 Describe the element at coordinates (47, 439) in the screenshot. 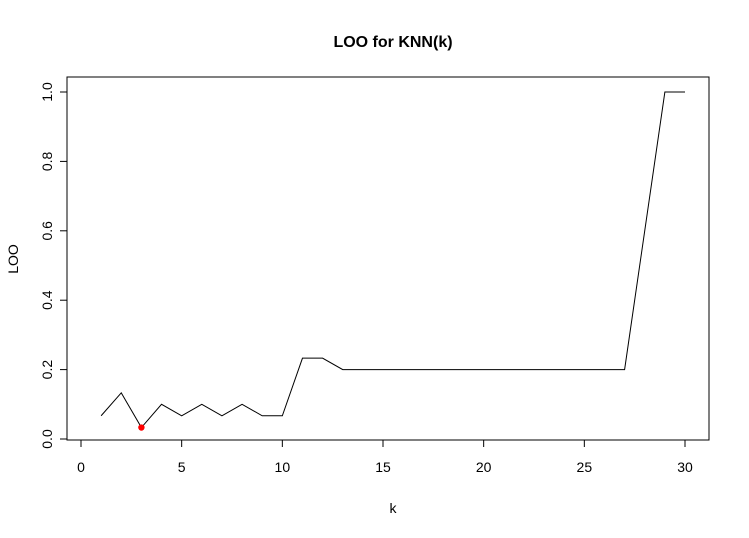

I see `y-tick-label: 0.0` at that location.